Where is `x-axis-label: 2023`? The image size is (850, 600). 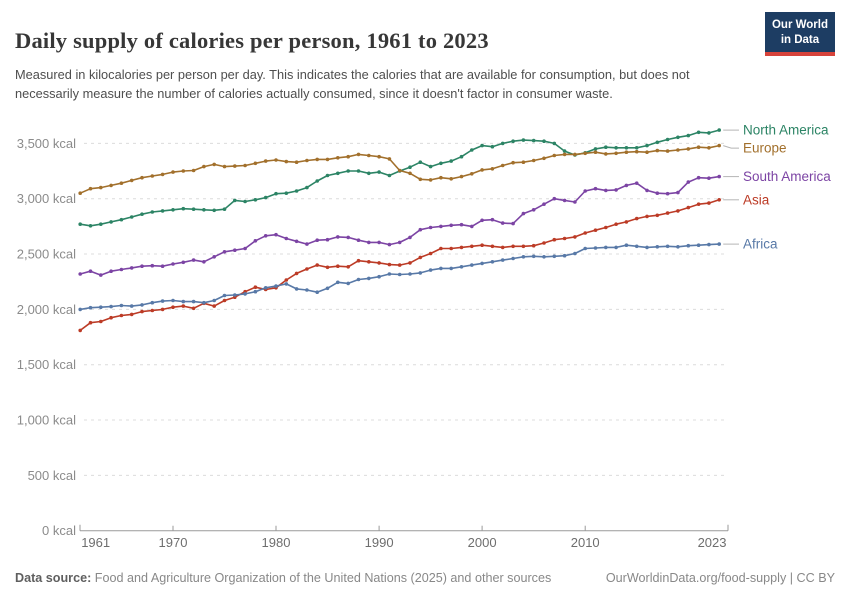
x-axis-label: 2023 is located at coordinates (712, 542).